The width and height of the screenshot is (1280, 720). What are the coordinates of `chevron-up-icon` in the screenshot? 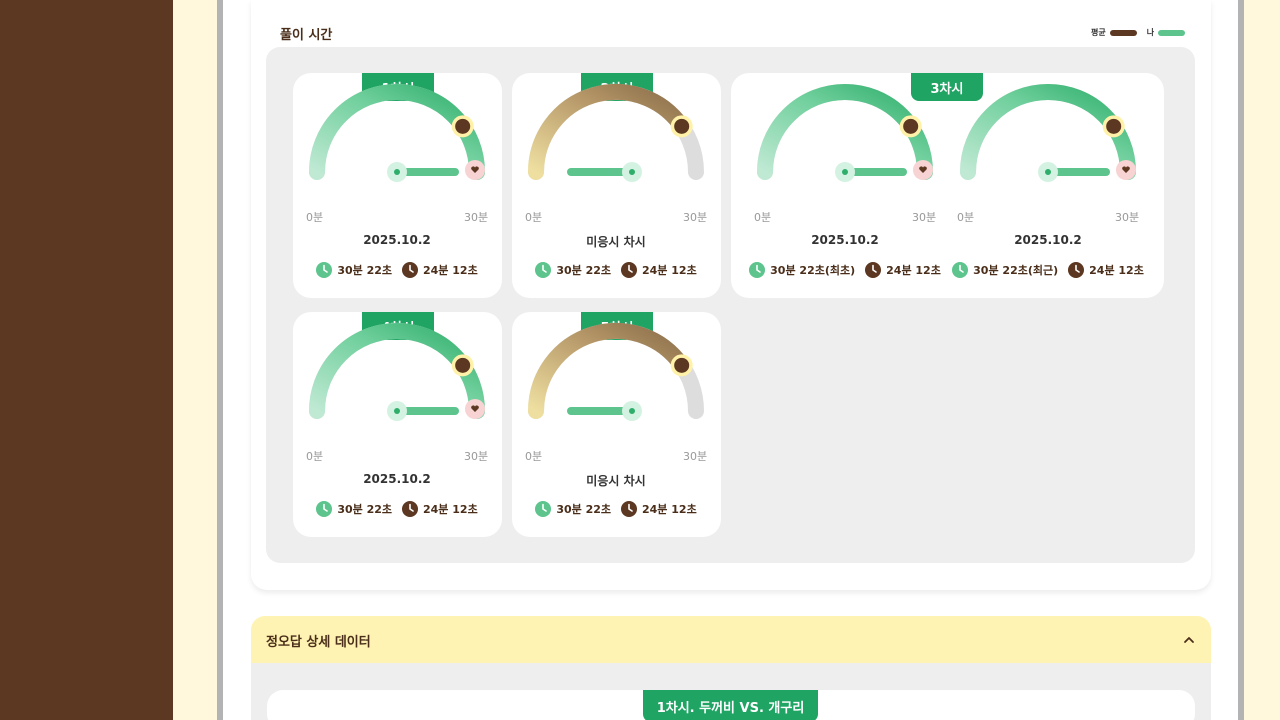 It's located at (1189, 640).